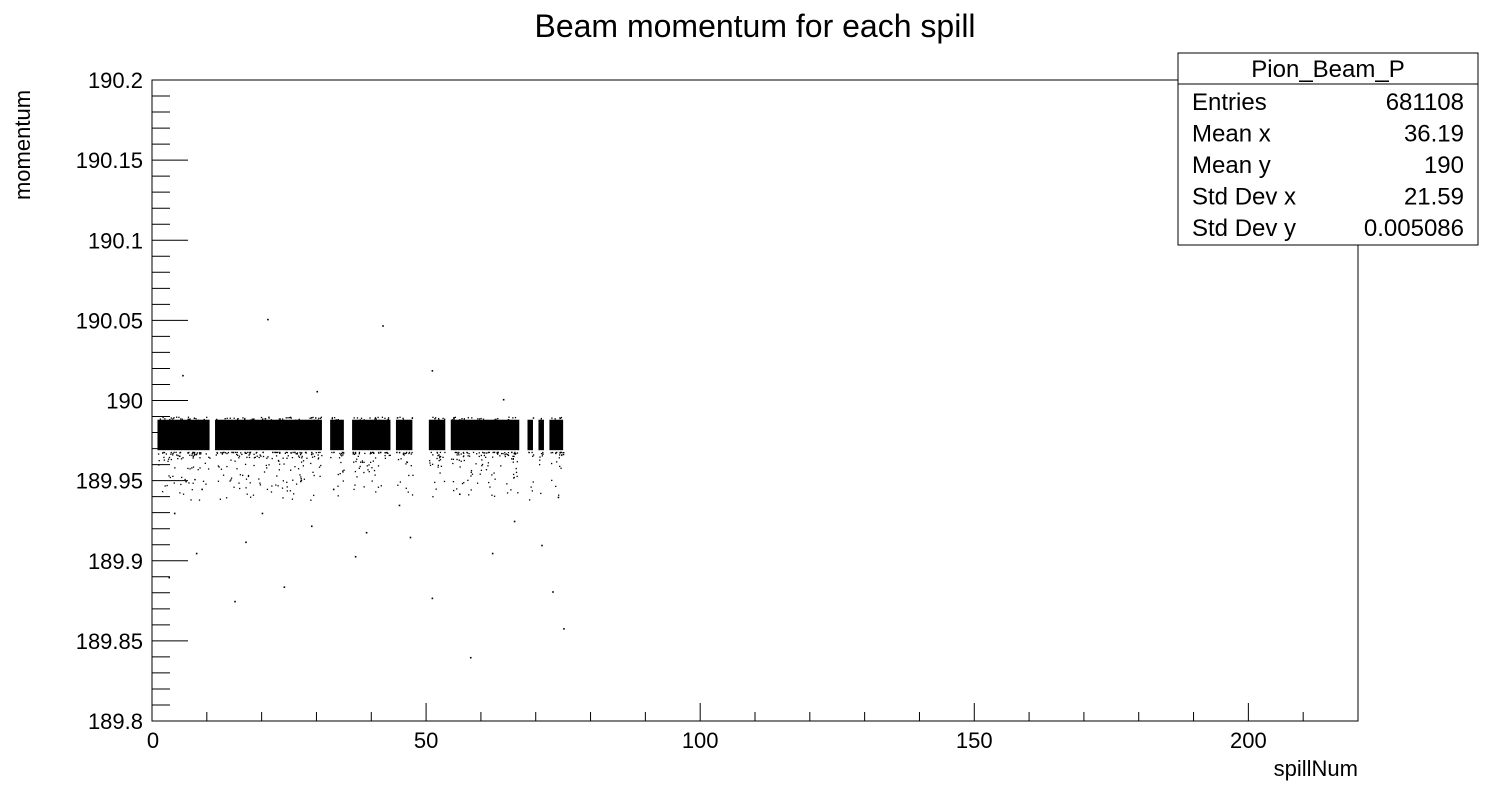  What do you see at coordinates (124, 401) in the screenshot?
I see `y-tick-label: 190` at bounding box center [124, 401].